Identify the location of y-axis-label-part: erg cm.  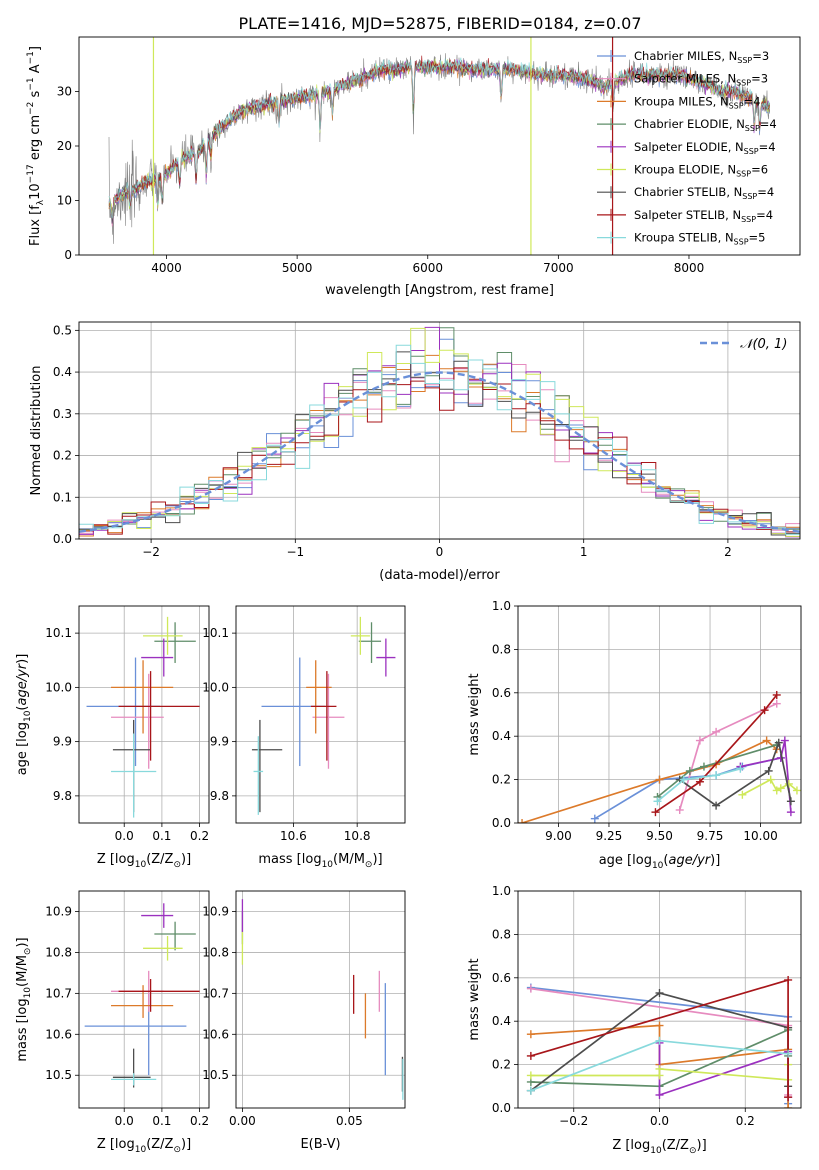
(35, 139).